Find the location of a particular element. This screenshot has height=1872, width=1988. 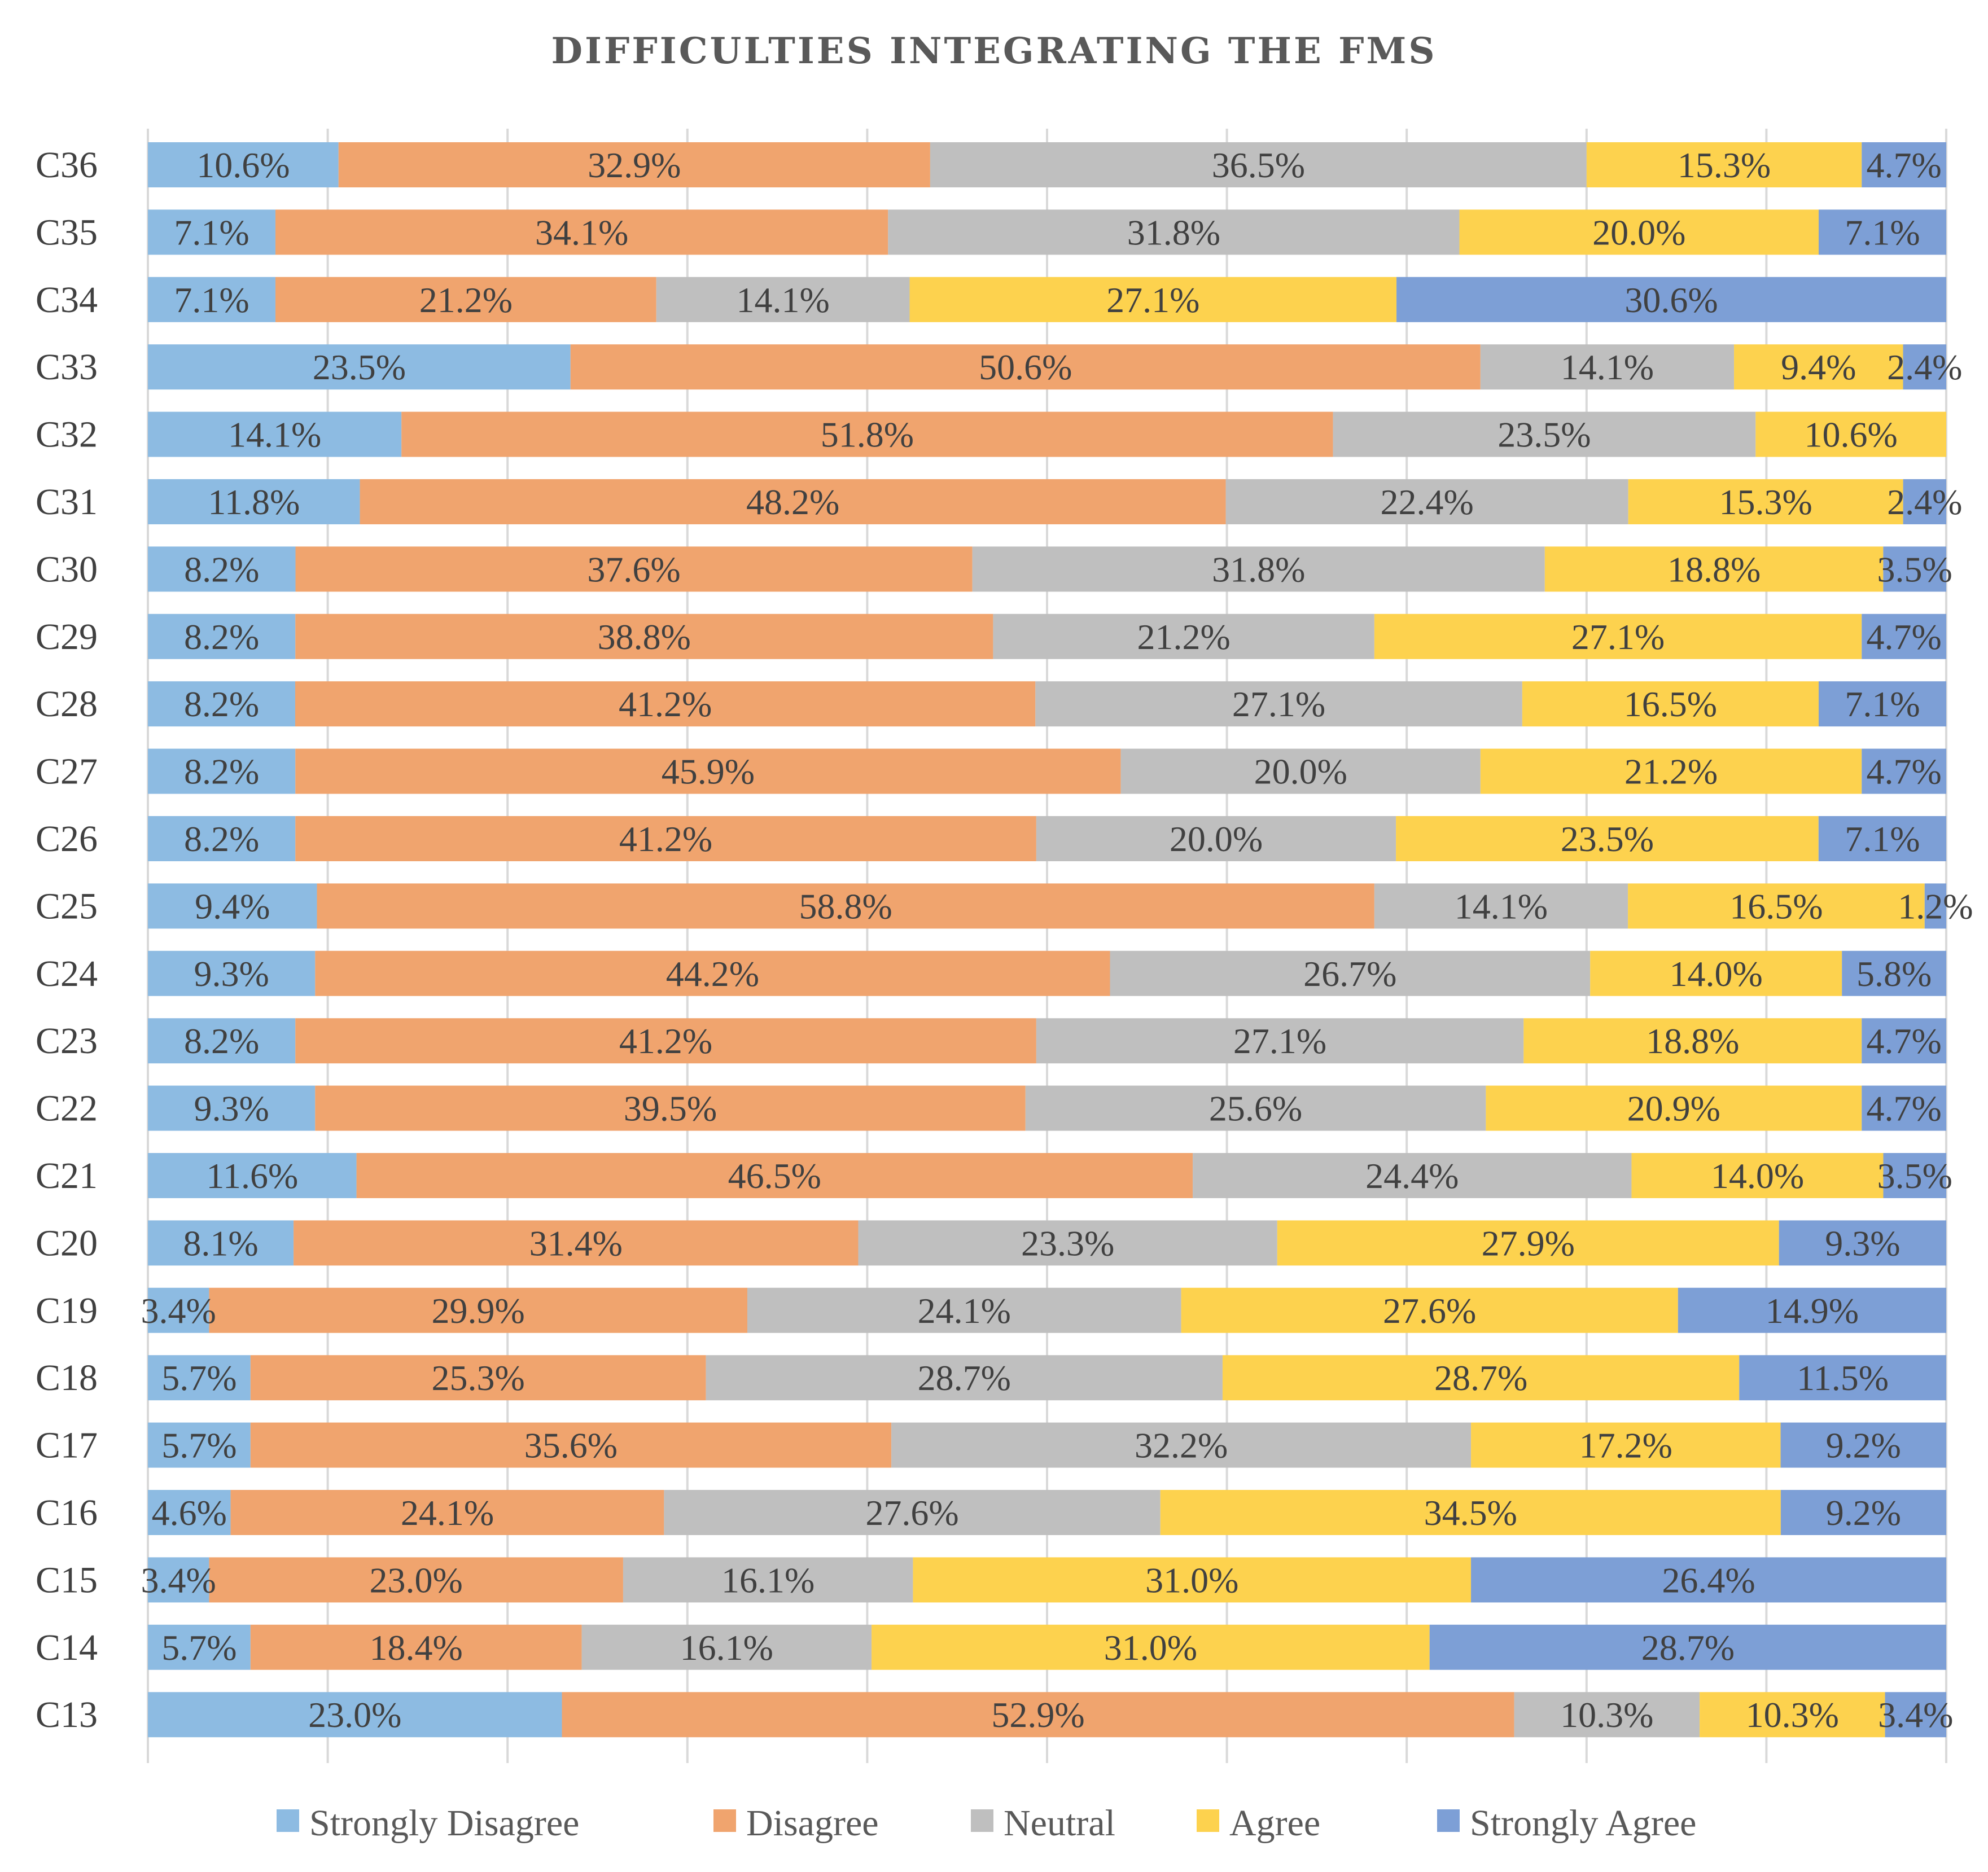

legend-swatch-strongly-disagree is located at coordinates (288, 1820).